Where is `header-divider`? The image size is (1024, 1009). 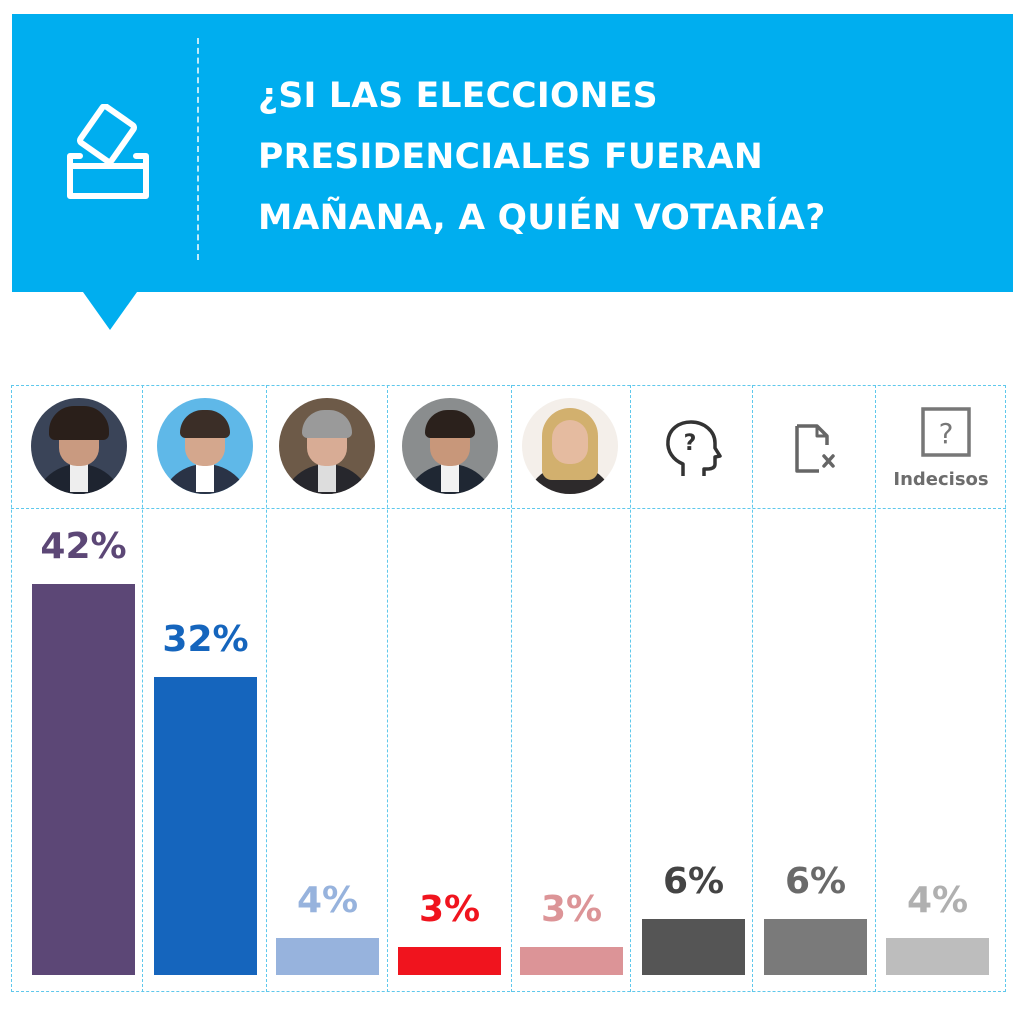
header-divider is located at coordinates (508, 508).